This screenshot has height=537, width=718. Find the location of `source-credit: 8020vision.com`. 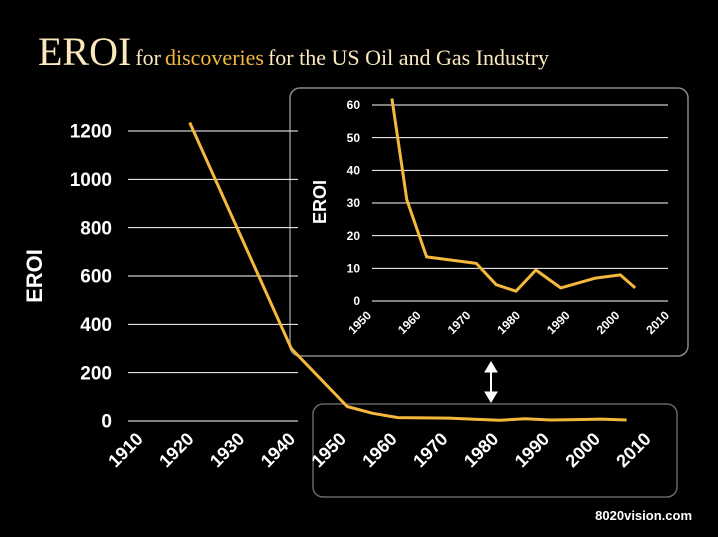

source-credit: 8020vision.com is located at coordinates (643, 515).